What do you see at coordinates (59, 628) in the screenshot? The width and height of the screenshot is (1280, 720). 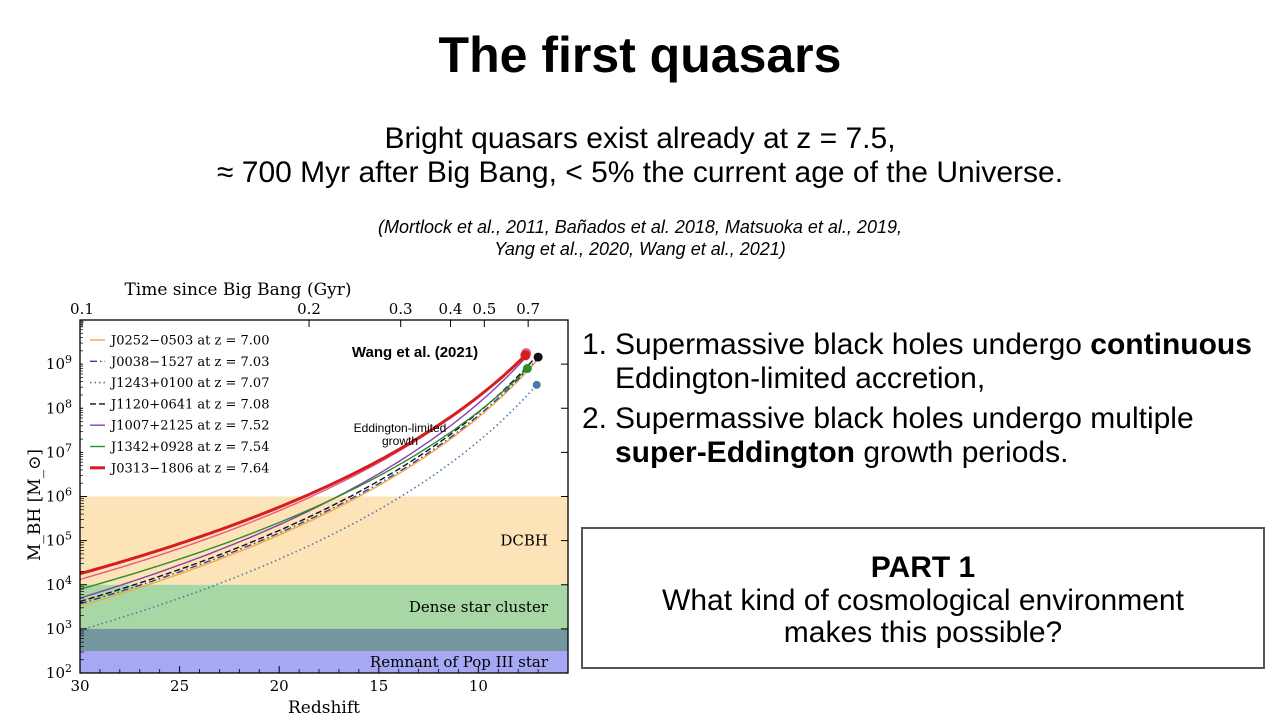 I see `y-tick-label: 10³` at bounding box center [59, 628].